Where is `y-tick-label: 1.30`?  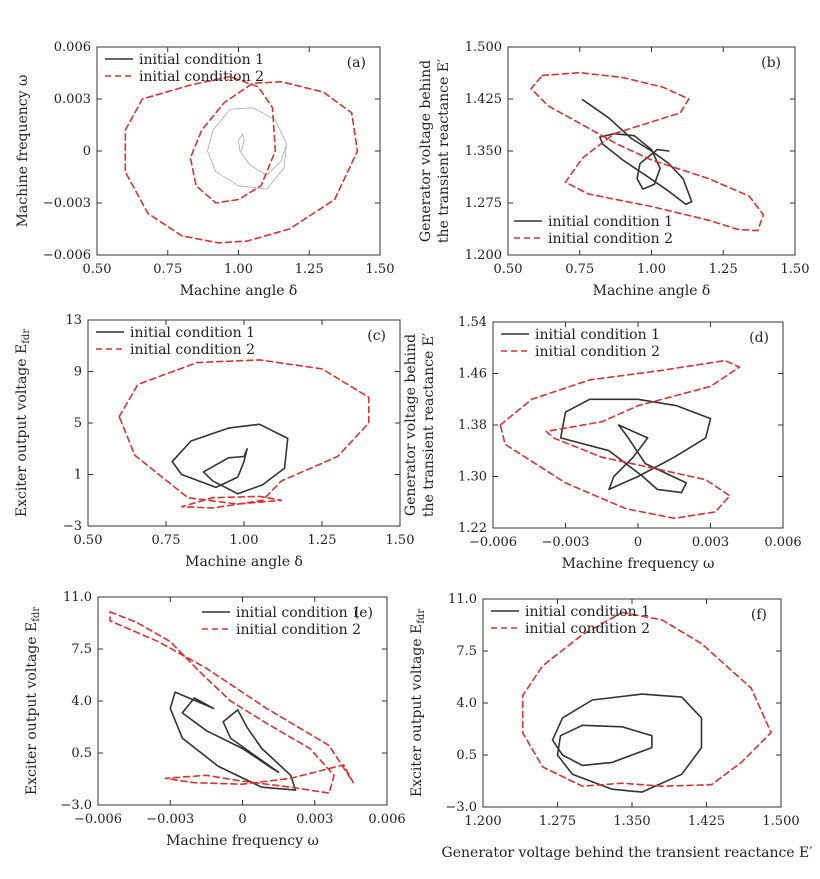 y-tick-label: 1.30 is located at coordinates (472, 477).